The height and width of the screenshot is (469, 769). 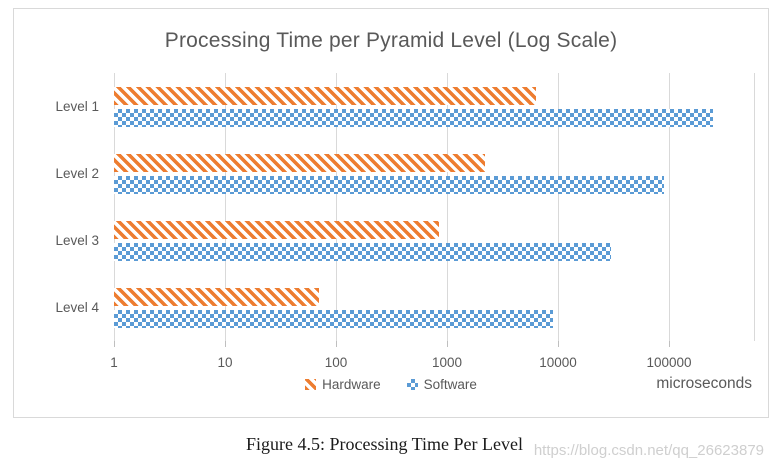 I want to click on figure-caption: Figure 4.5: Processing Time Per Level, so click(x=384, y=444).